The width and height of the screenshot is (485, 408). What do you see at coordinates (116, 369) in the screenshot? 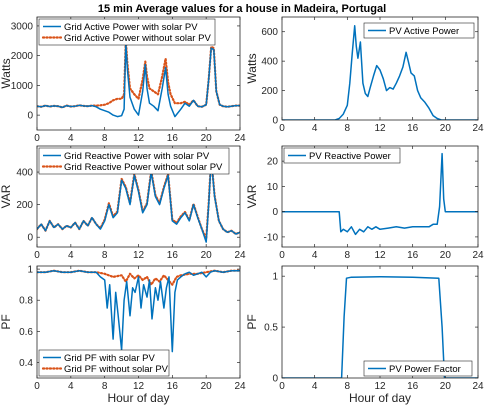
I see `legend-entry: Grid PF without solar PV` at bounding box center [116, 369].